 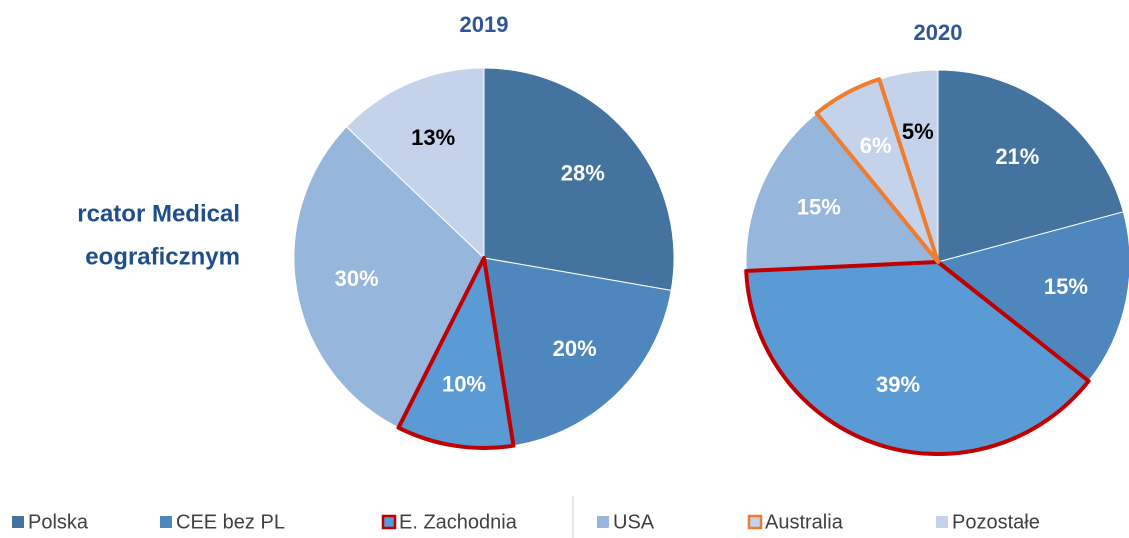 What do you see at coordinates (484, 24) in the screenshot?
I see `chart-title: 2019` at bounding box center [484, 24].